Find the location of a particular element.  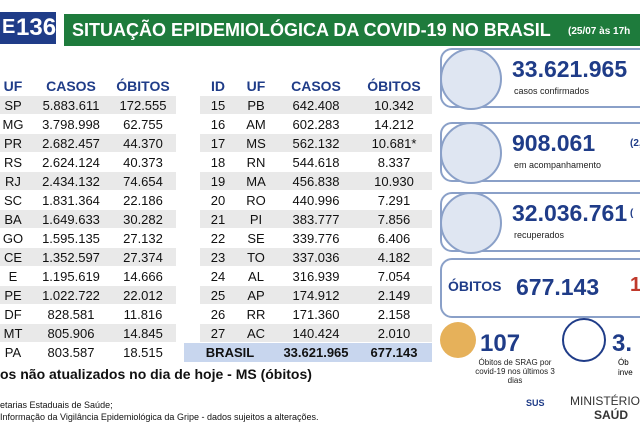

cell: 27 is located at coordinates (218, 333).